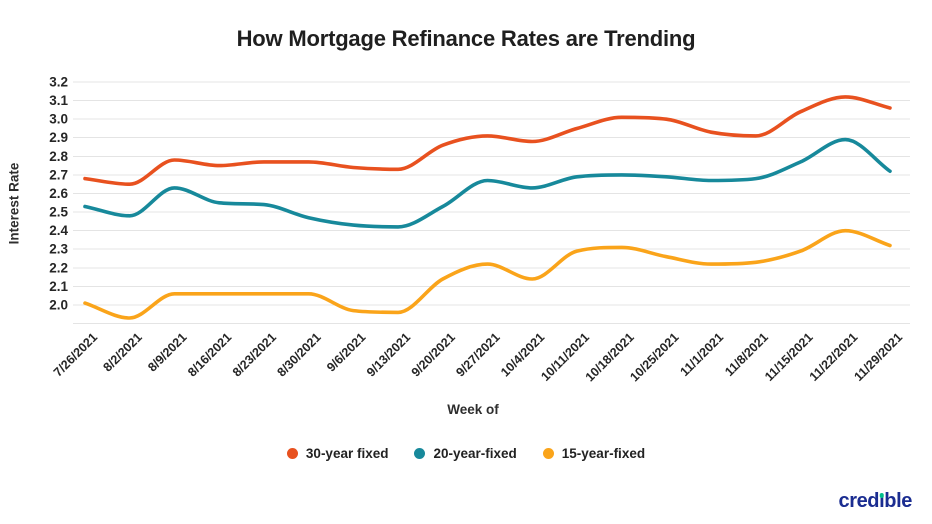 This screenshot has width=932, height=524. What do you see at coordinates (346, 352) in the screenshot?
I see `x-tick-label: 9/6/2021` at bounding box center [346, 352].